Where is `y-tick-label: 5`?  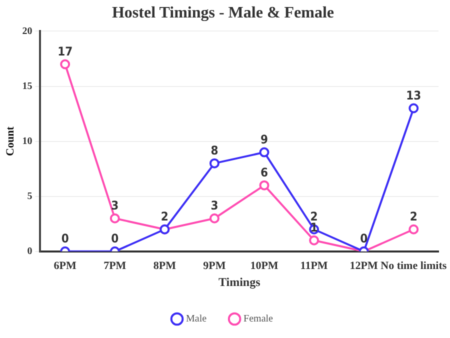 y-tick-label: 5 is located at coordinates (29, 196).